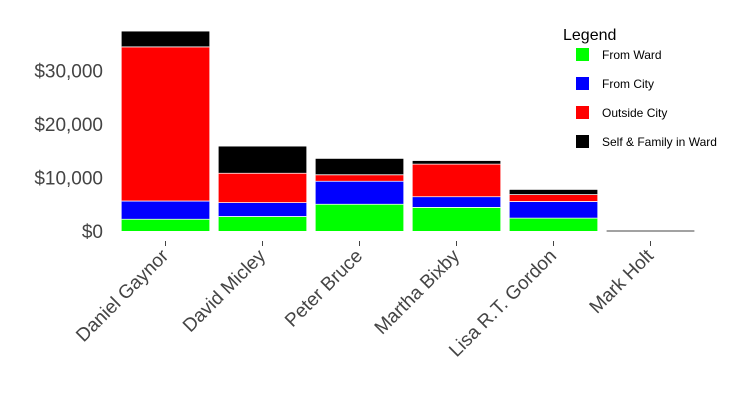 The image size is (745, 405). Describe the element at coordinates (122, 295) in the screenshot. I see `x-tick-label: Daniel Gaynor` at that location.